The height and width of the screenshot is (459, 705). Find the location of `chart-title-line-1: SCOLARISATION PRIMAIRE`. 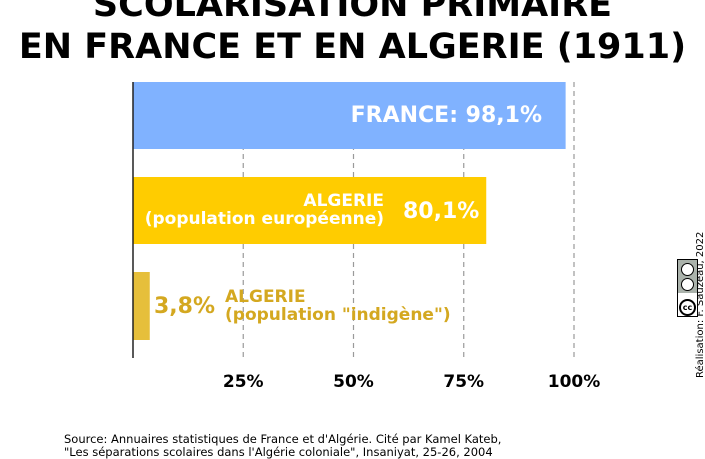

chart-title-line-1: SCOLARISATION PRIMAIRE is located at coordinates (352, 12).